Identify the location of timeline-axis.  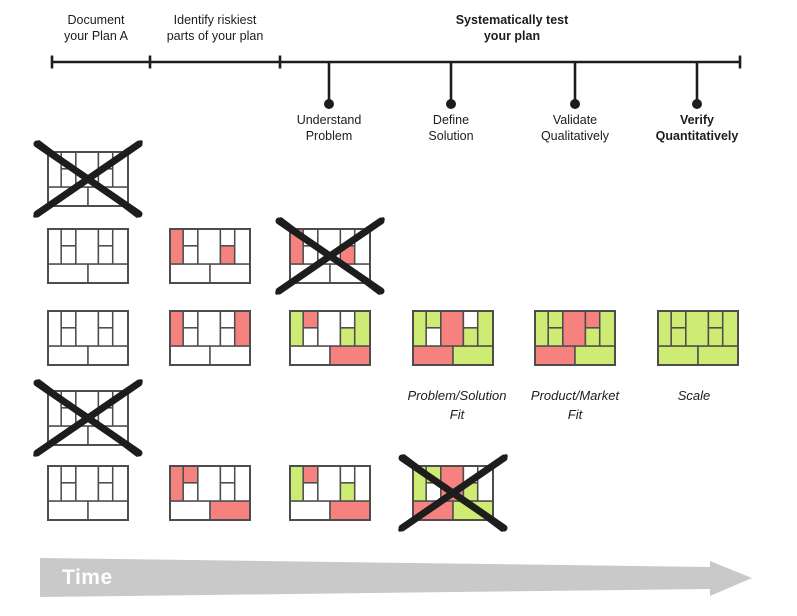
(396, 82).